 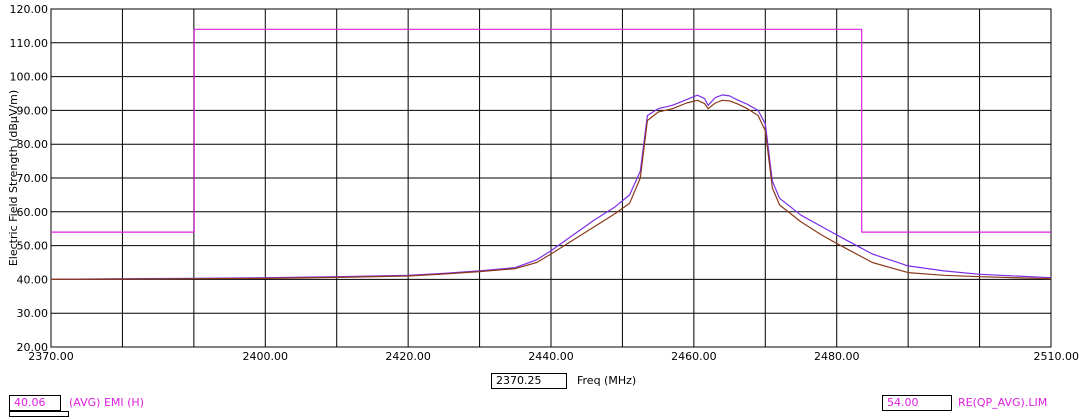 I want to click on y-tick-label: 120.00, so click(x=29, y=9).